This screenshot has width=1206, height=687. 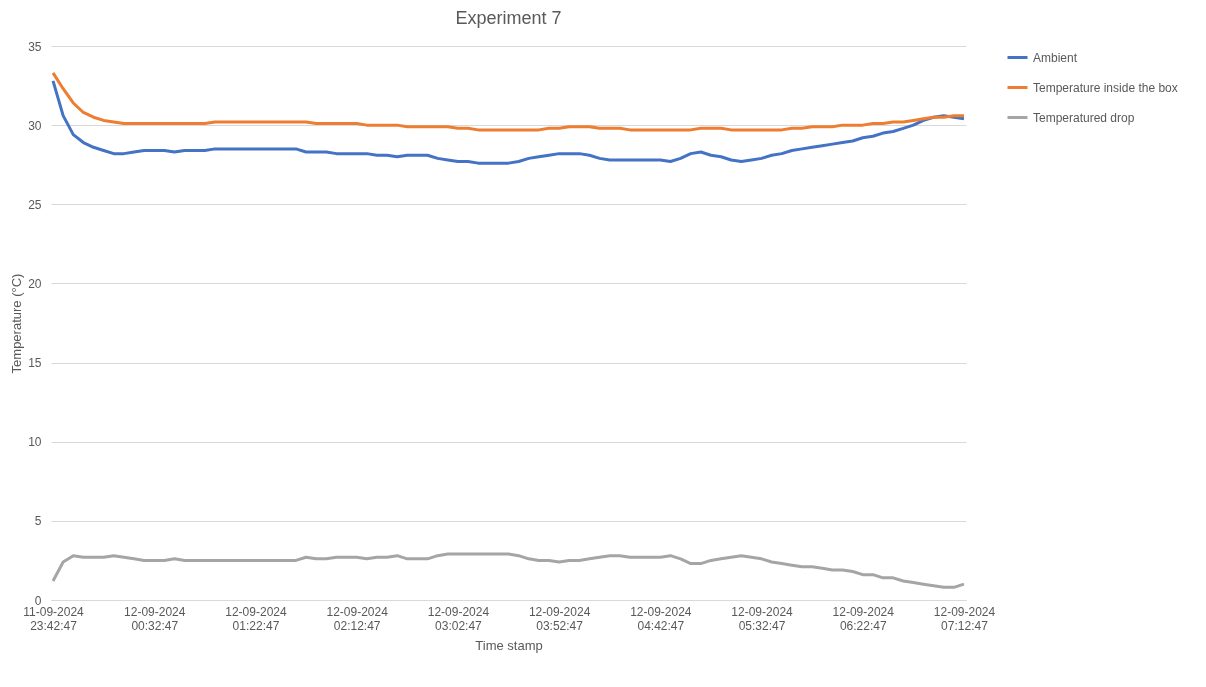 What do you see at coordinates (38, 521) in the screenshot?
I see `y-tick-label: 5` at bounding box center [38, 521].